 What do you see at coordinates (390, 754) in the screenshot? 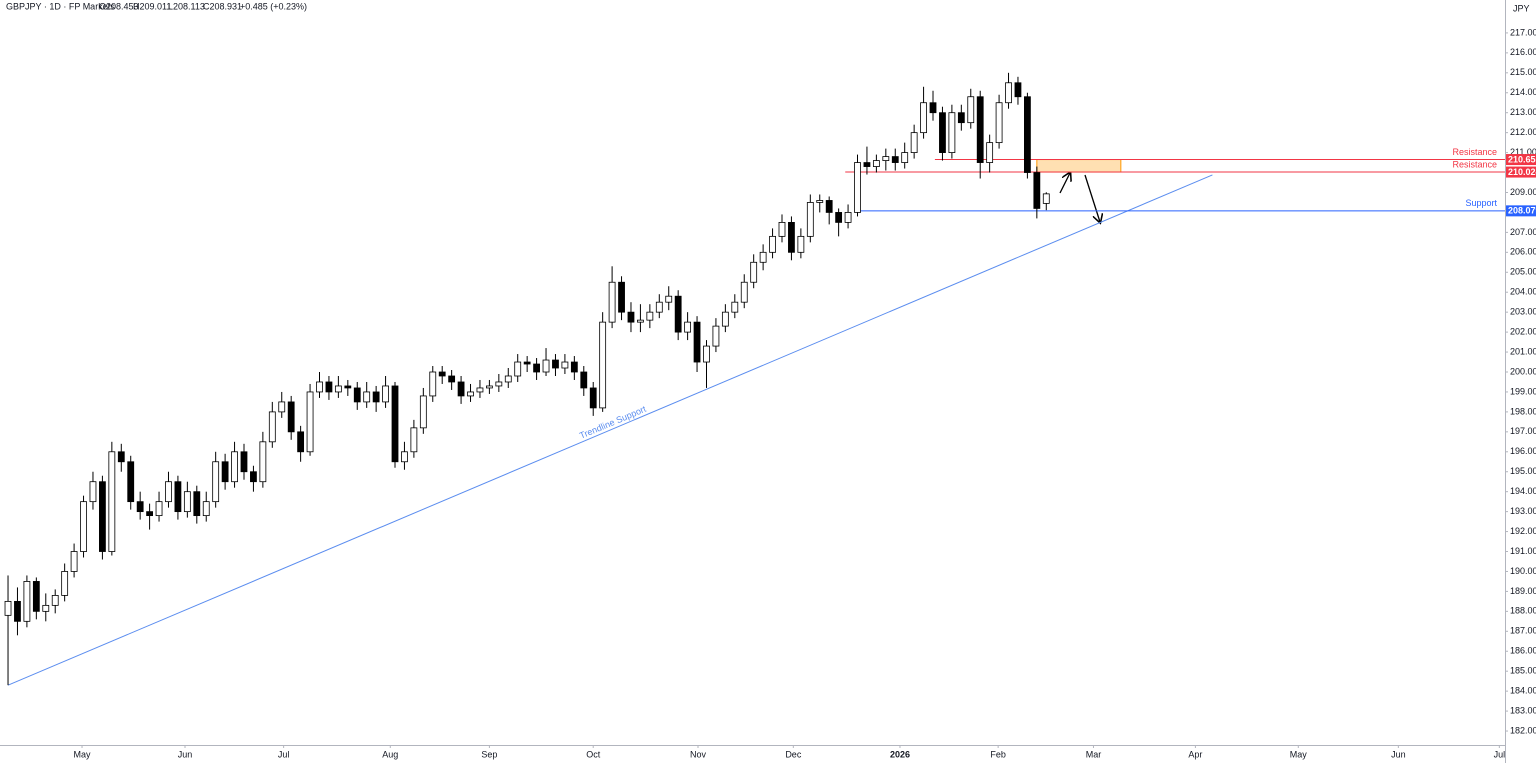
I see `x-tick-label: Aug` at bounding box center [390, 754].